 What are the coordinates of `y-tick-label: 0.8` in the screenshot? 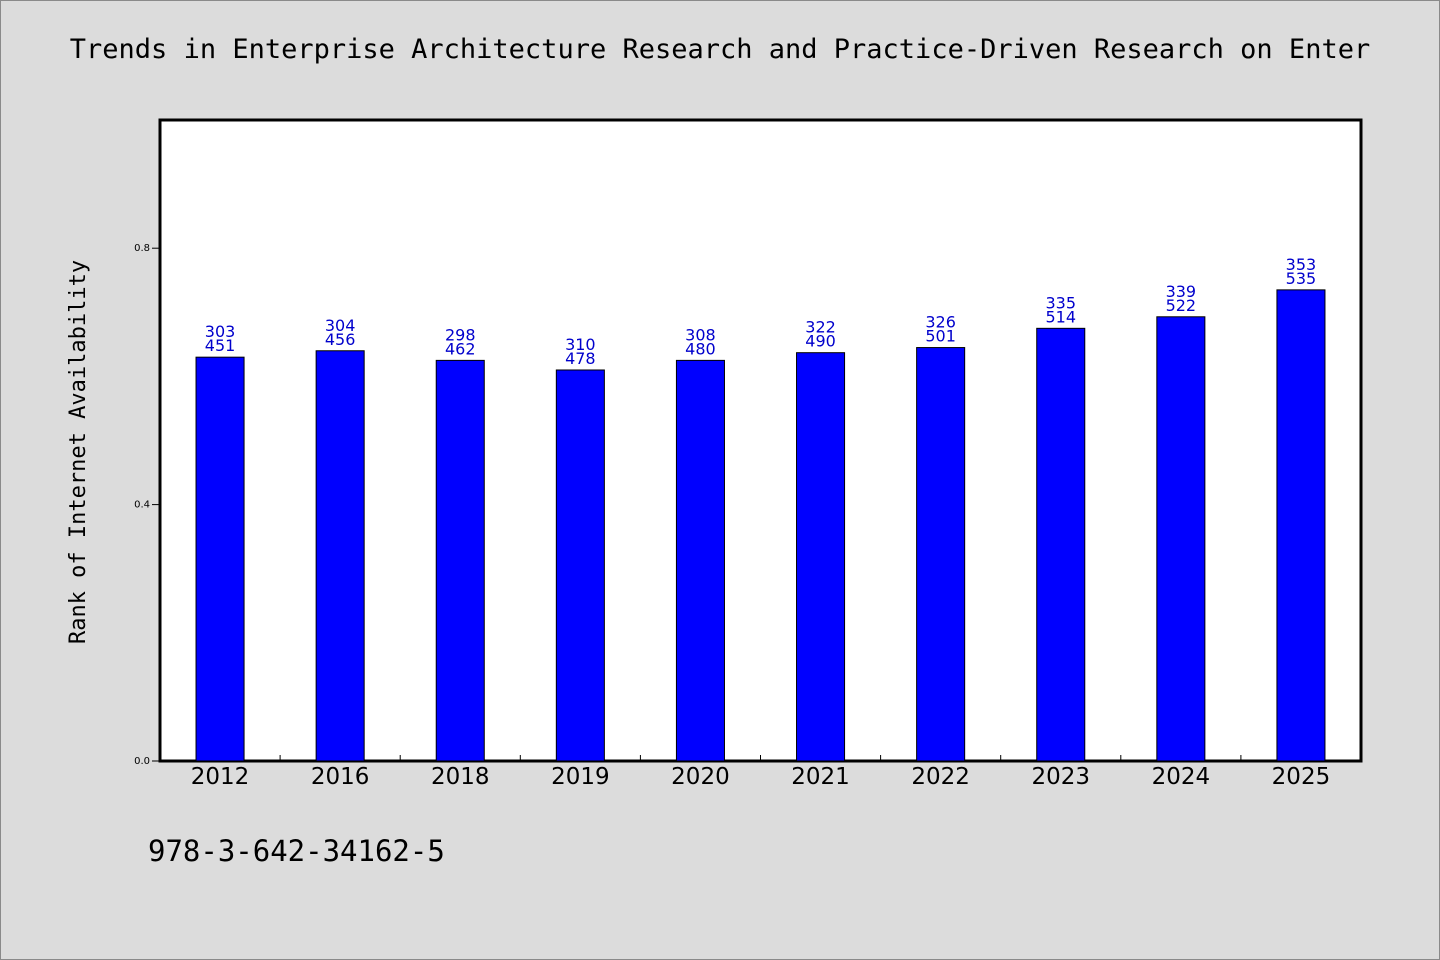 It's located at (142, 248).